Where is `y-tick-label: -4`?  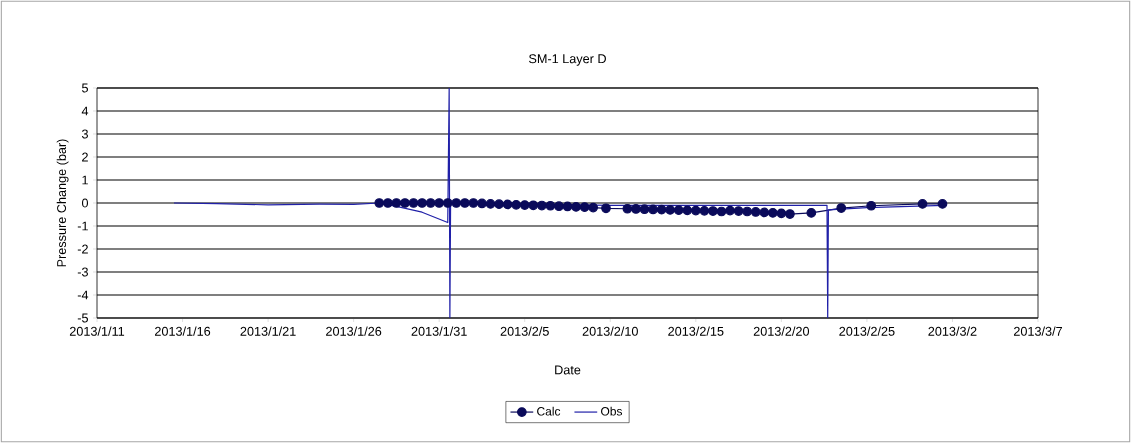
y-tick-label: -4 is located at coordinates (83, 295).